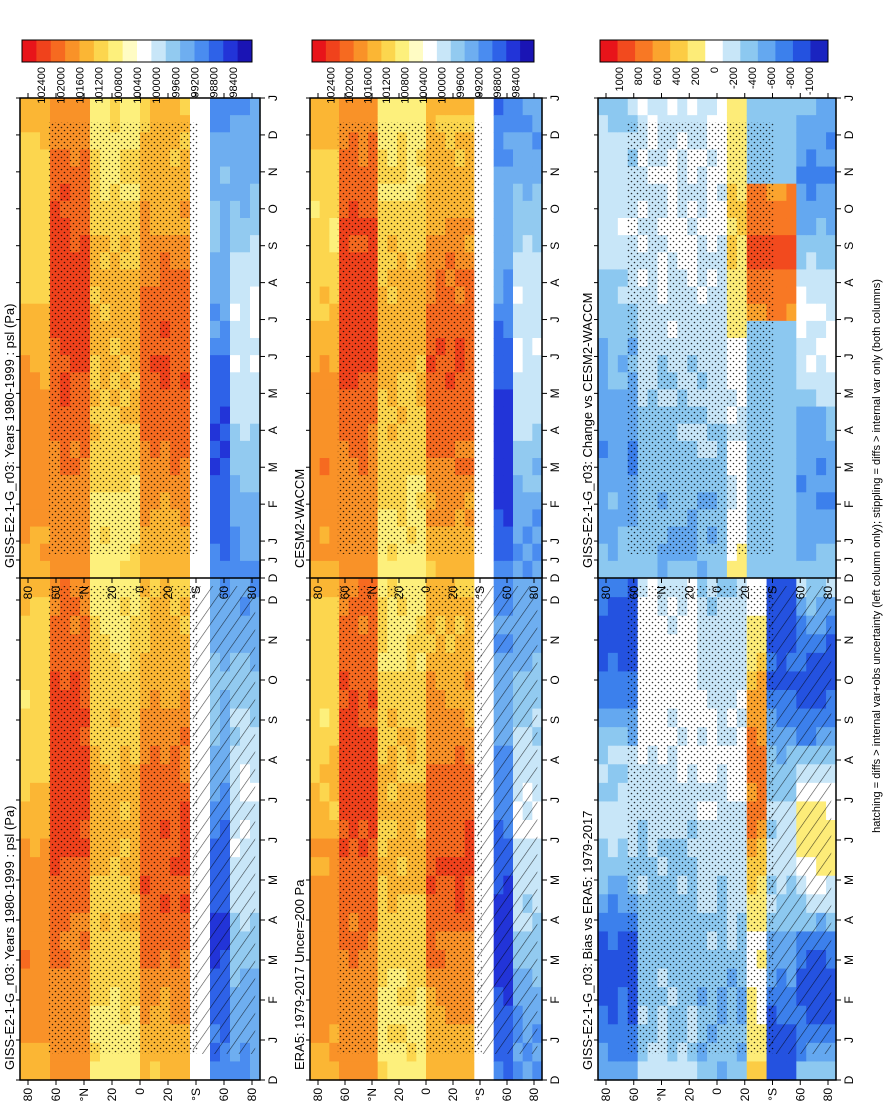  I want to click on month-tick-label: N, so click(555, 640).